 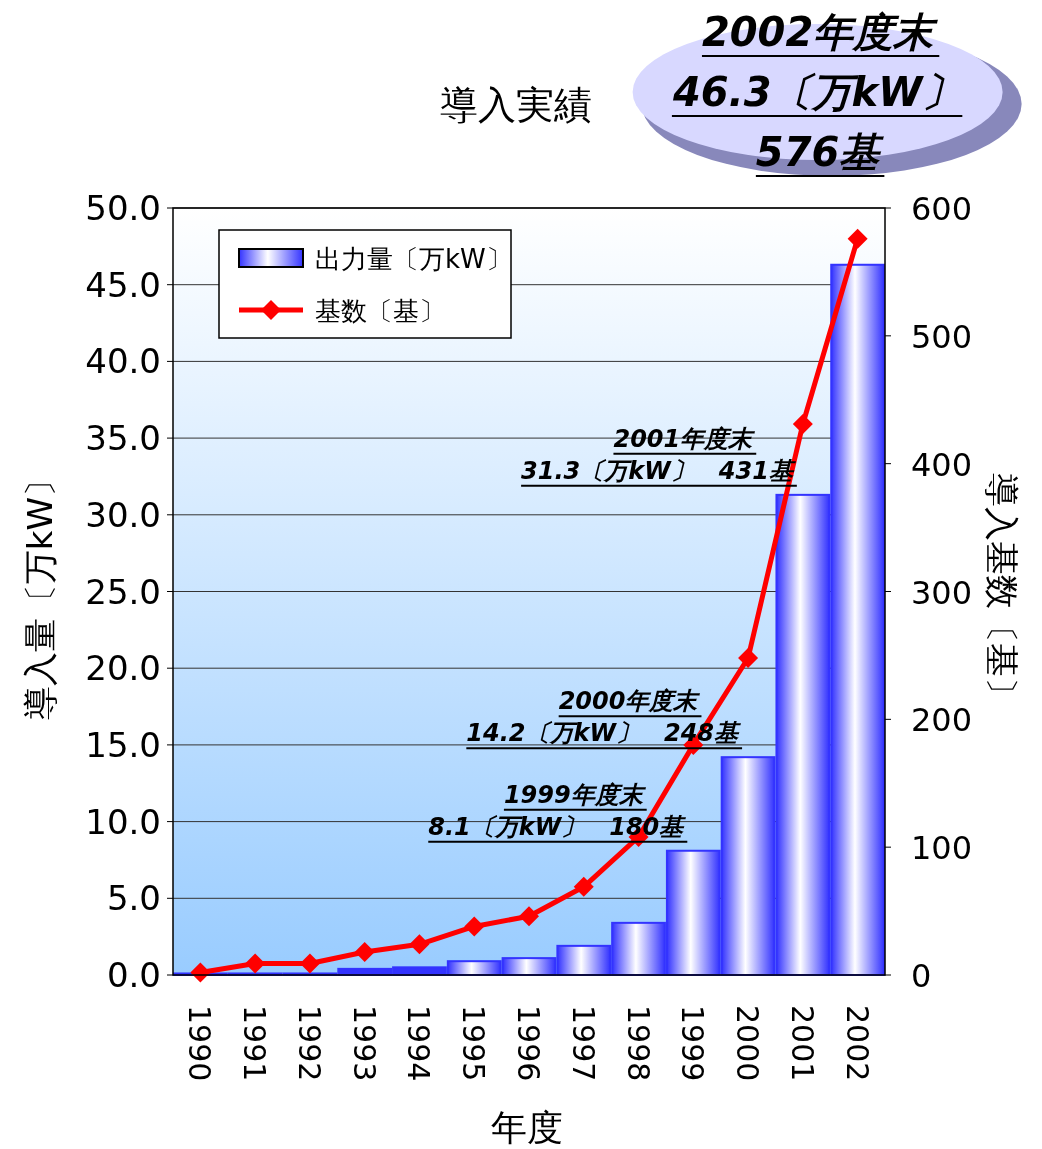 What do you see at coordinates (638, 1043) in the screenshot?
I see `x-tick-label: 1998` at bounding box center [638, 1043].